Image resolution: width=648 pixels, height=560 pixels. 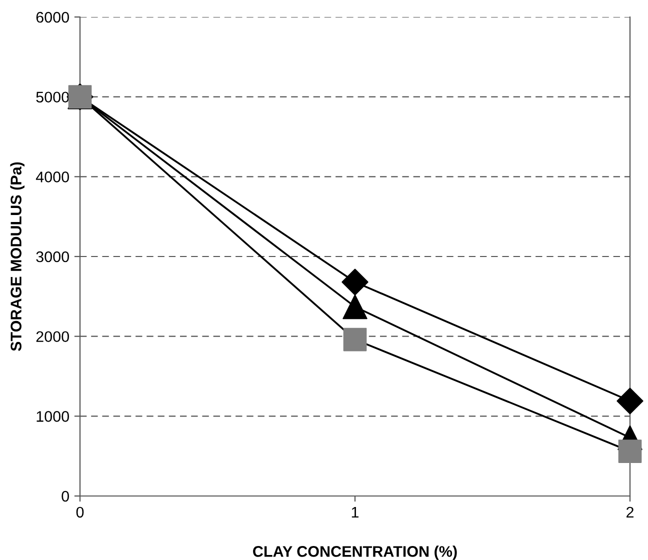 I want to click on x-tick-label: 1, so click(x=355, y=512).